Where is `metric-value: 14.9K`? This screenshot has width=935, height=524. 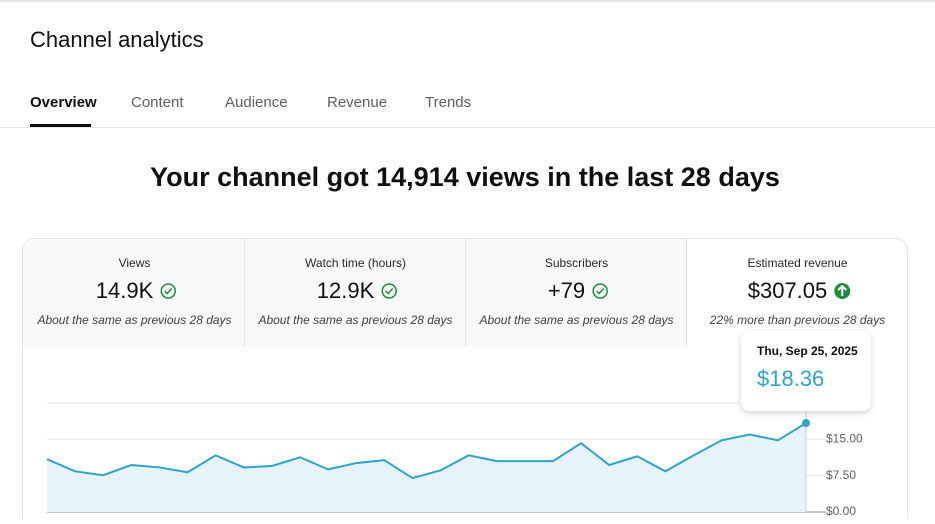
metric-value: 14.9K is located at coordinates (125, 290).